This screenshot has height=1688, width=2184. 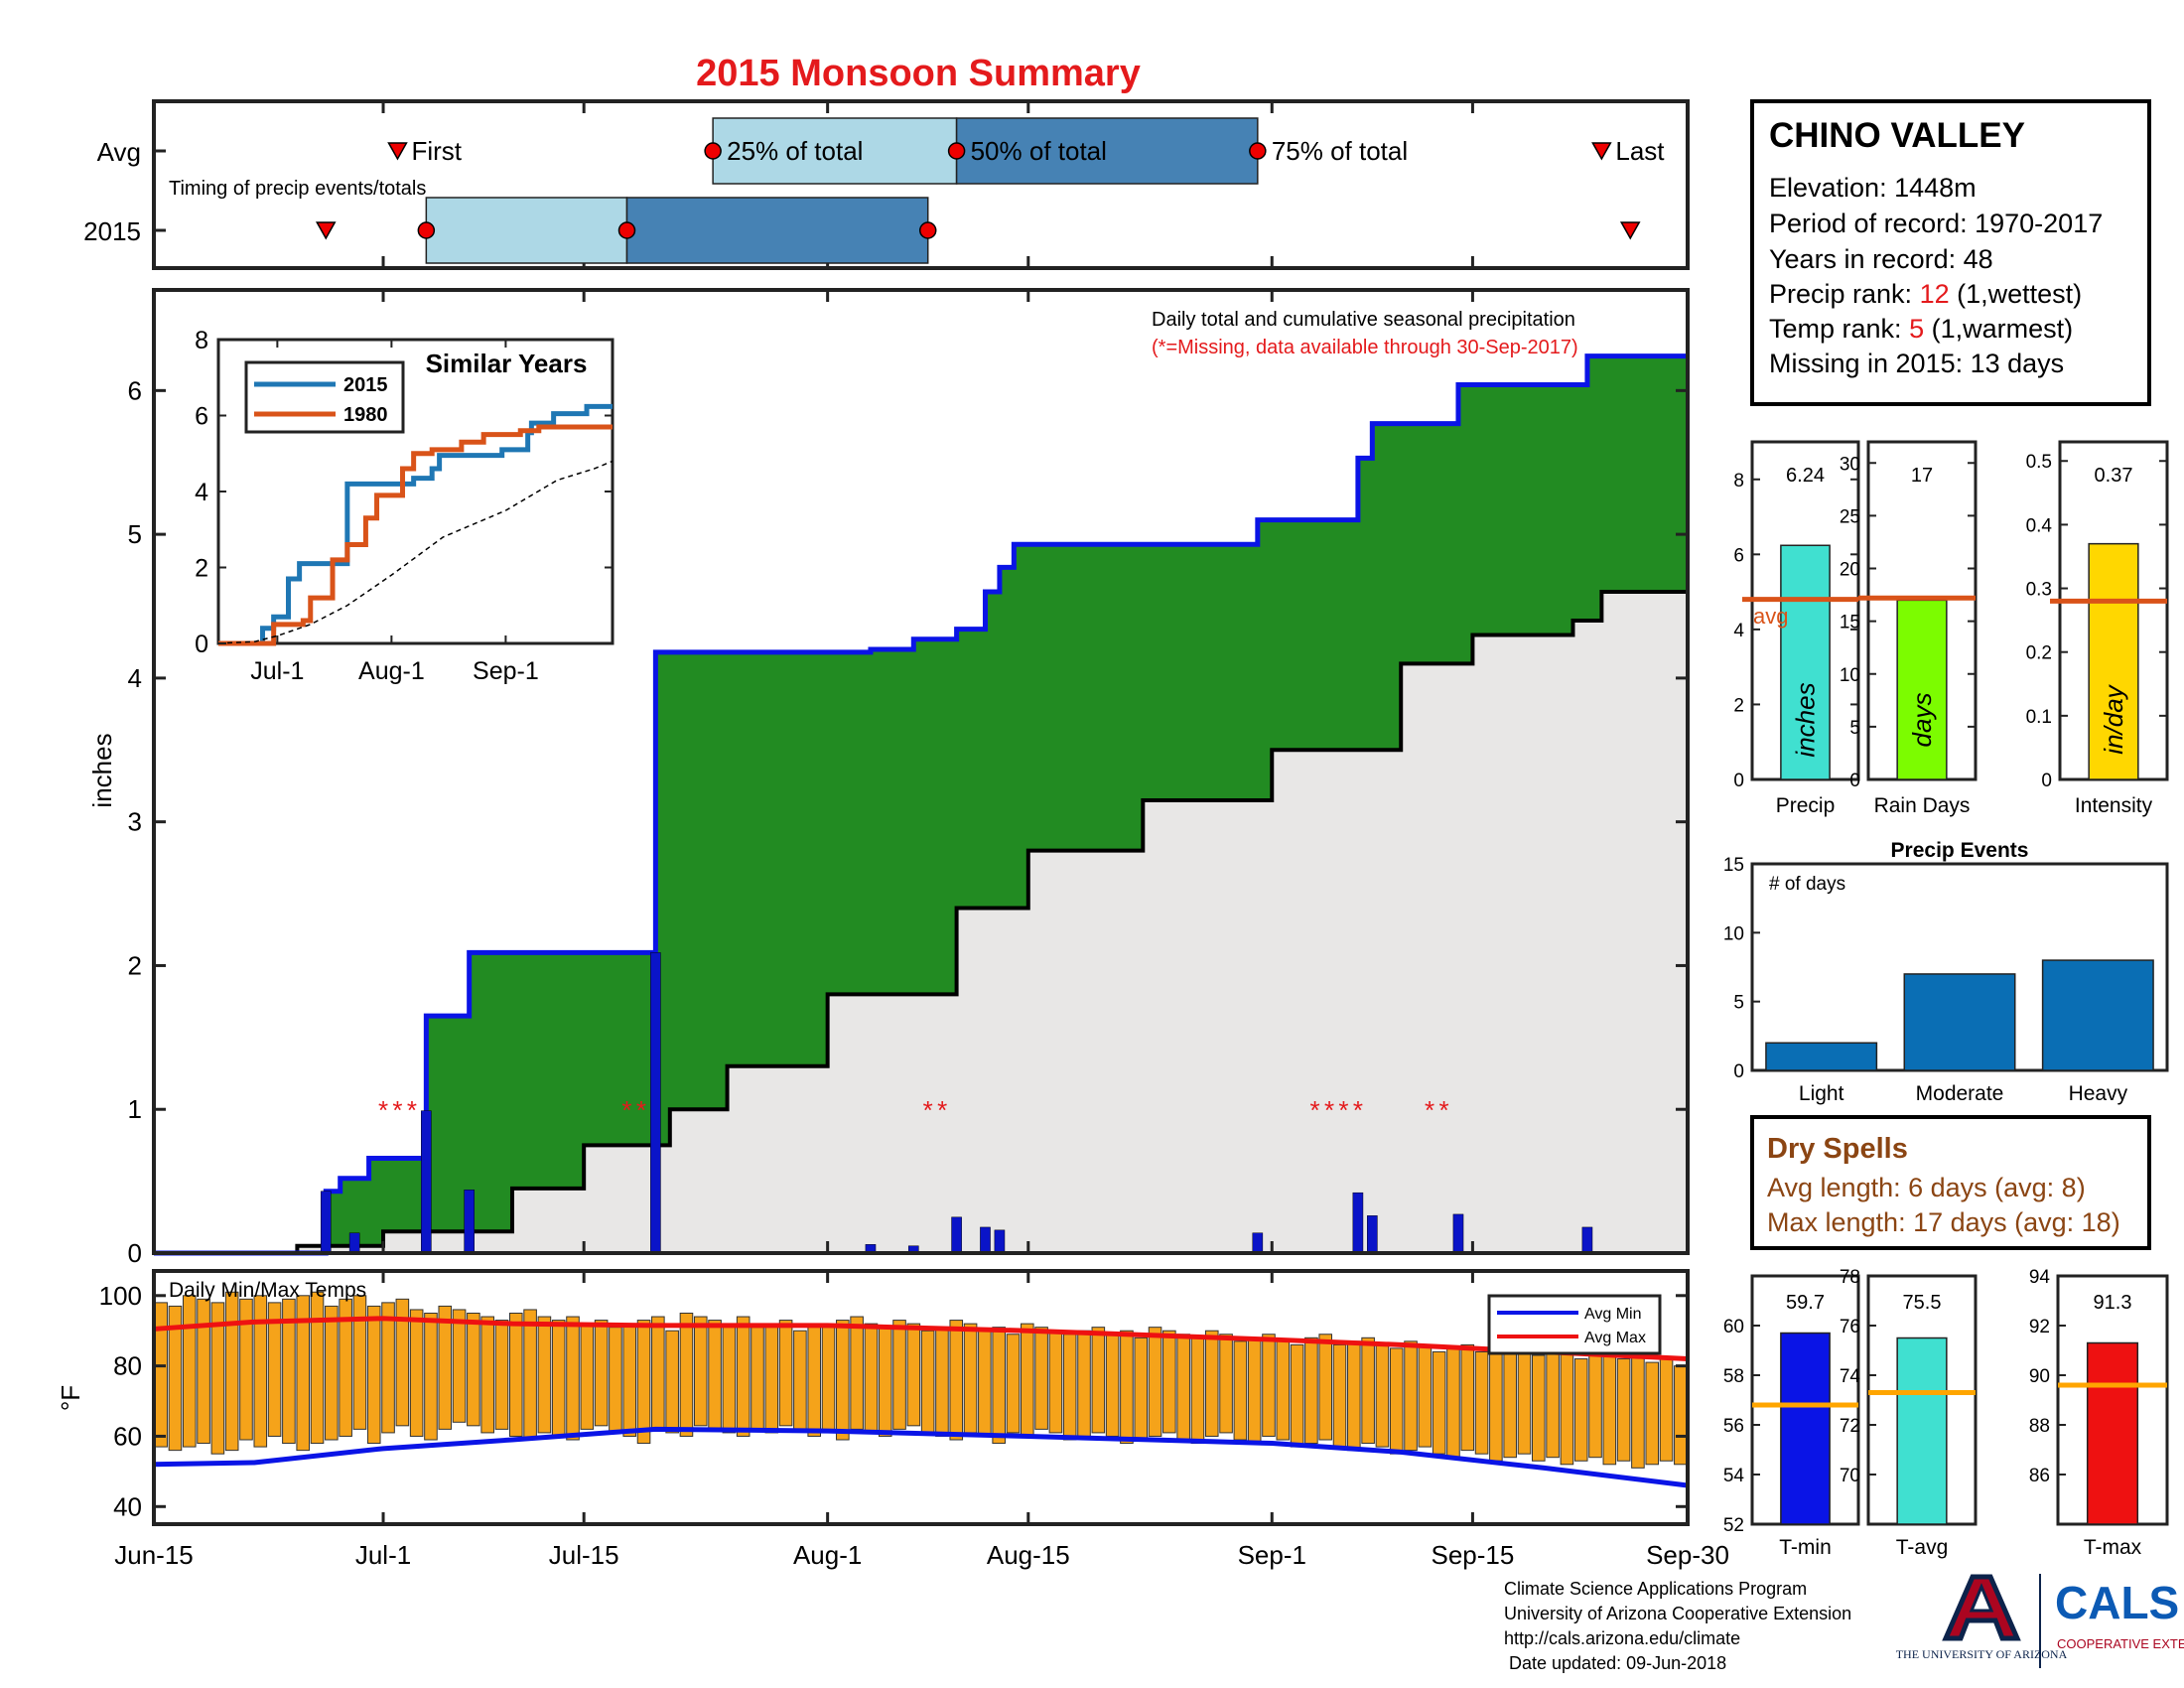 What do you see at coordinates (1850, 1376) in the screenshot?
I see `temp-stat-ytick-label-1-2: 74` at bounding box center [1850, 1376].